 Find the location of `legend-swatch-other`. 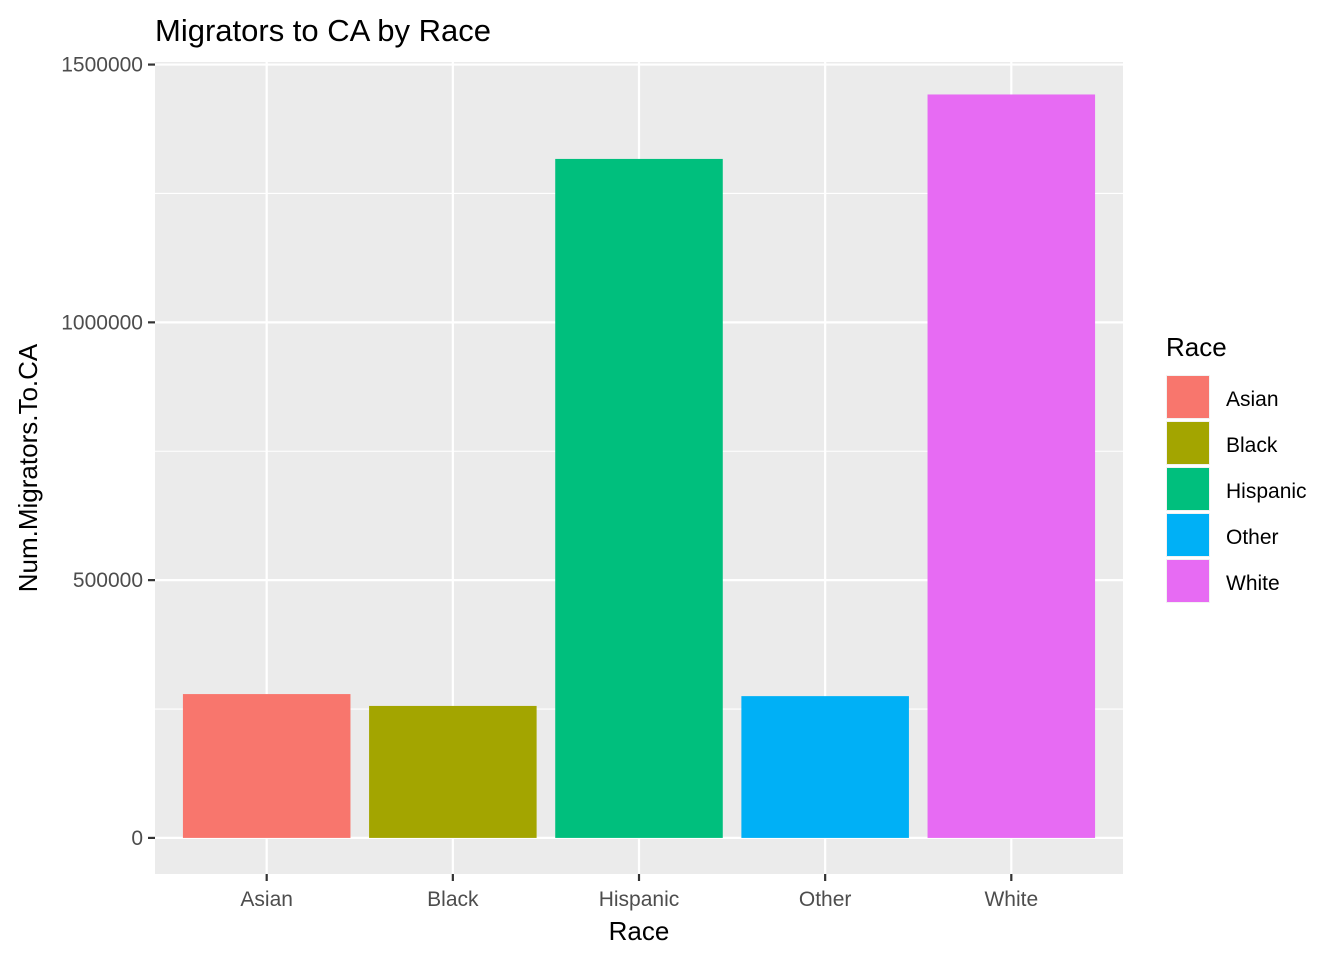

legend-swatch-other is located at coordinates (1188, 535).